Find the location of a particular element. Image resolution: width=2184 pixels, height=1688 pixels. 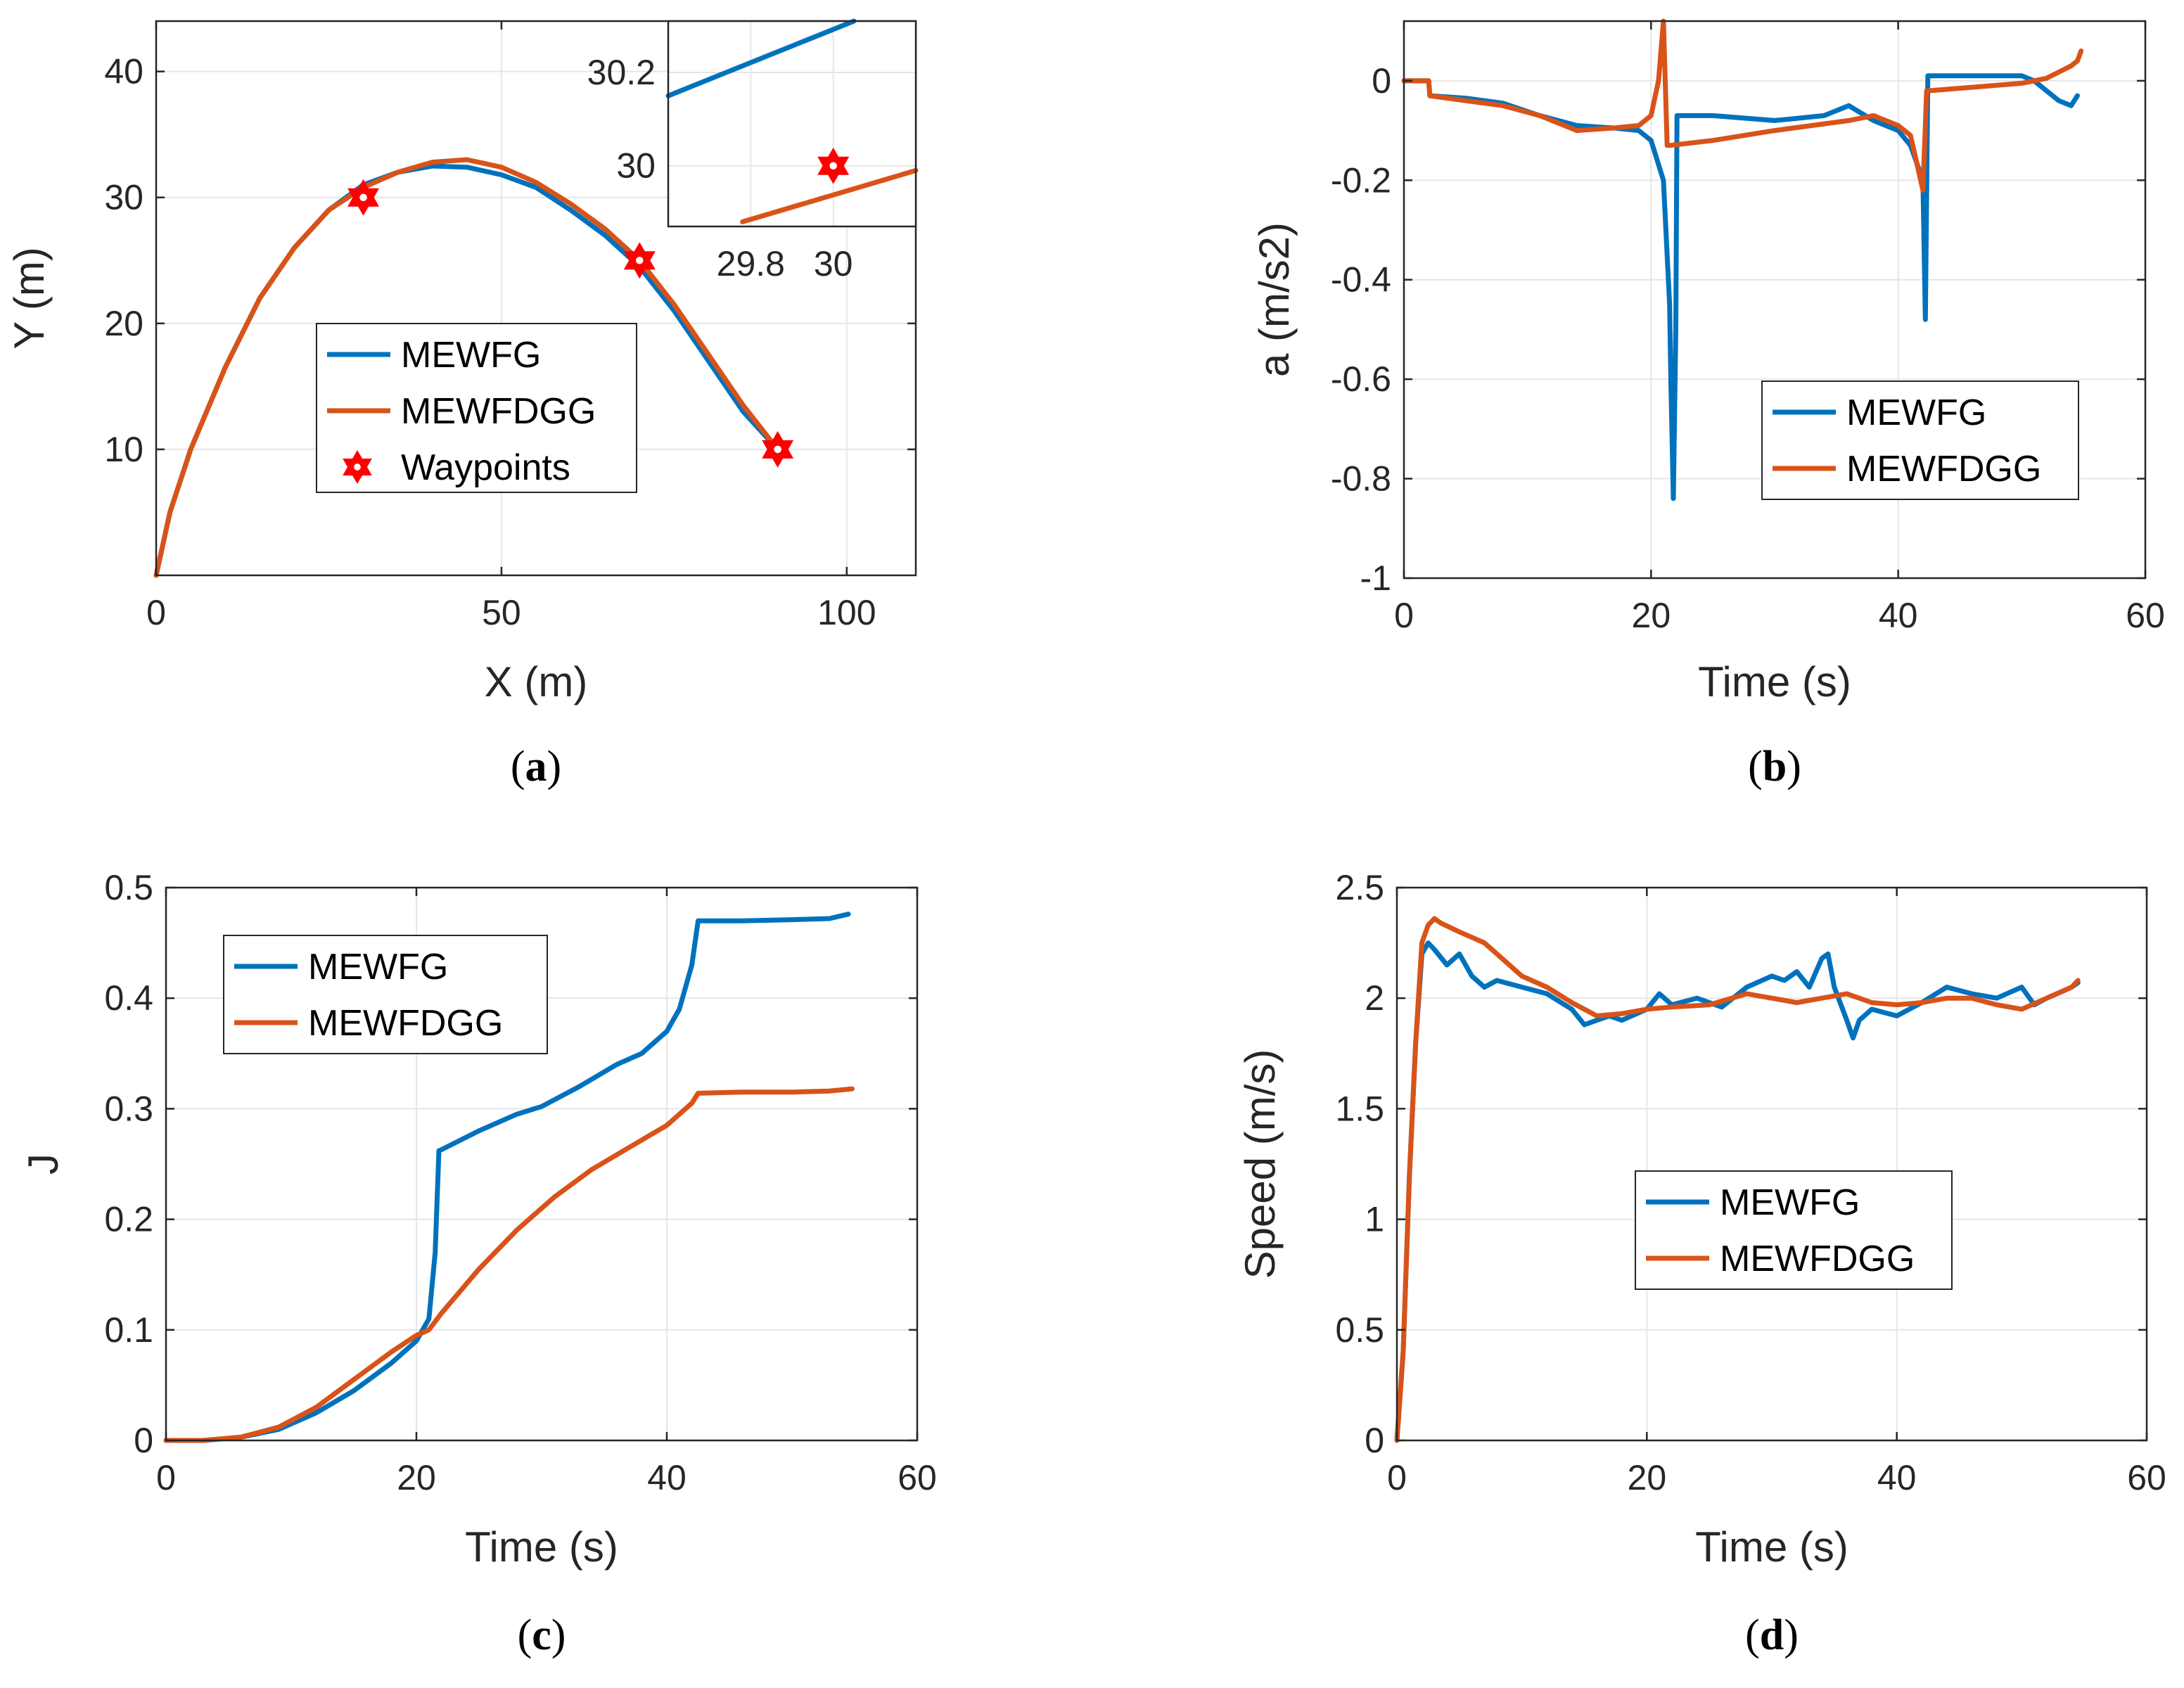

y-tick-label: 20 is located at coordinates (123, 323).